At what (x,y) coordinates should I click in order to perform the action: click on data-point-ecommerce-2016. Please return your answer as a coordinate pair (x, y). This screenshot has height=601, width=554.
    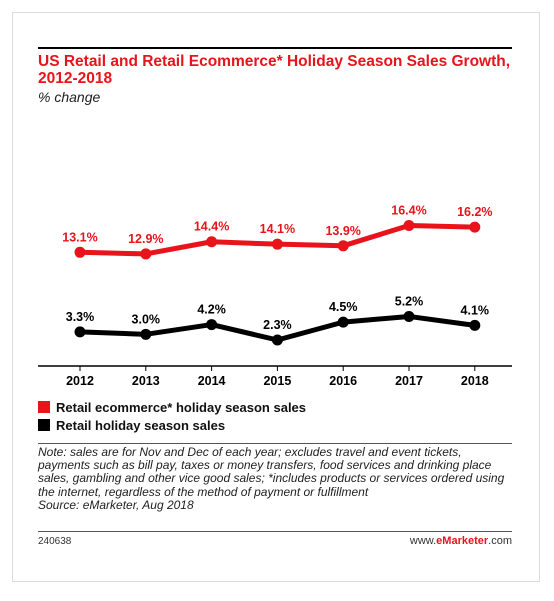
    Looking at the image, I should click on (343, 246).